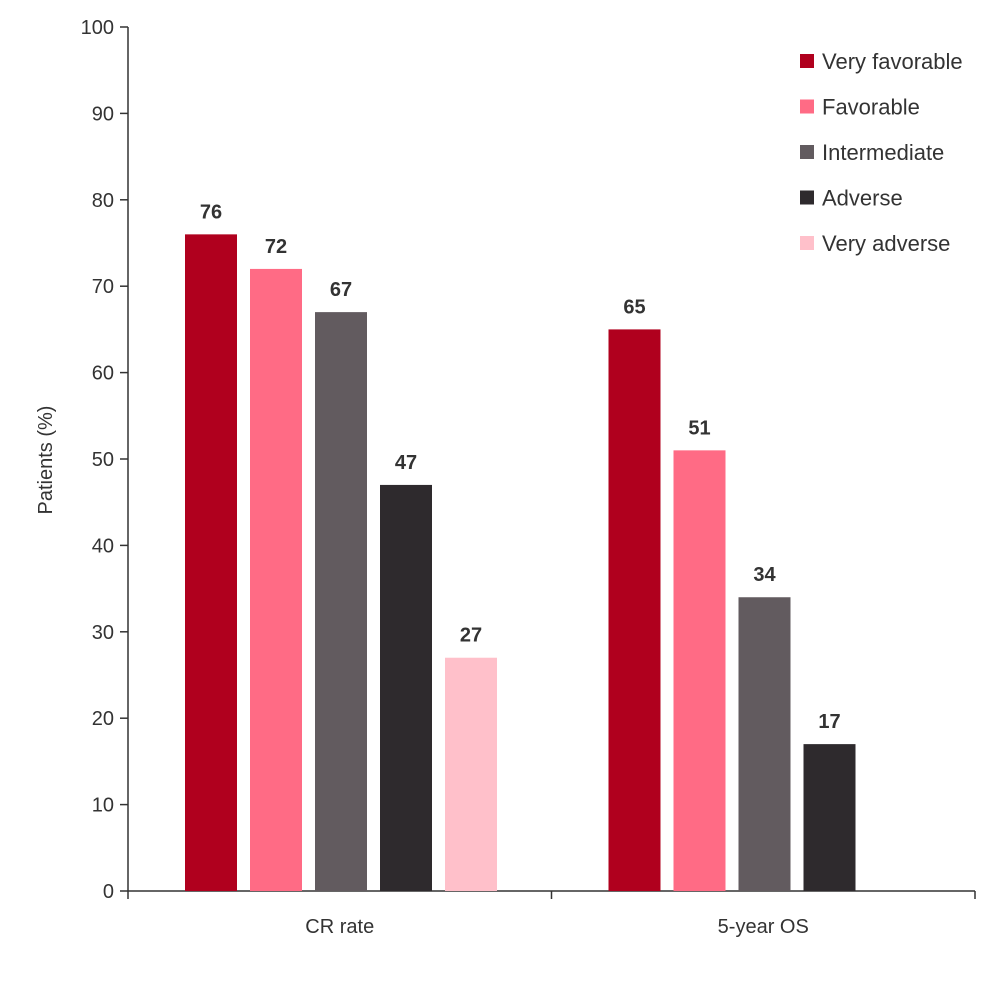 The width and height of the screenshot is (1000, 994). I want to click on y-tick-label: 0, so click(108, 892).